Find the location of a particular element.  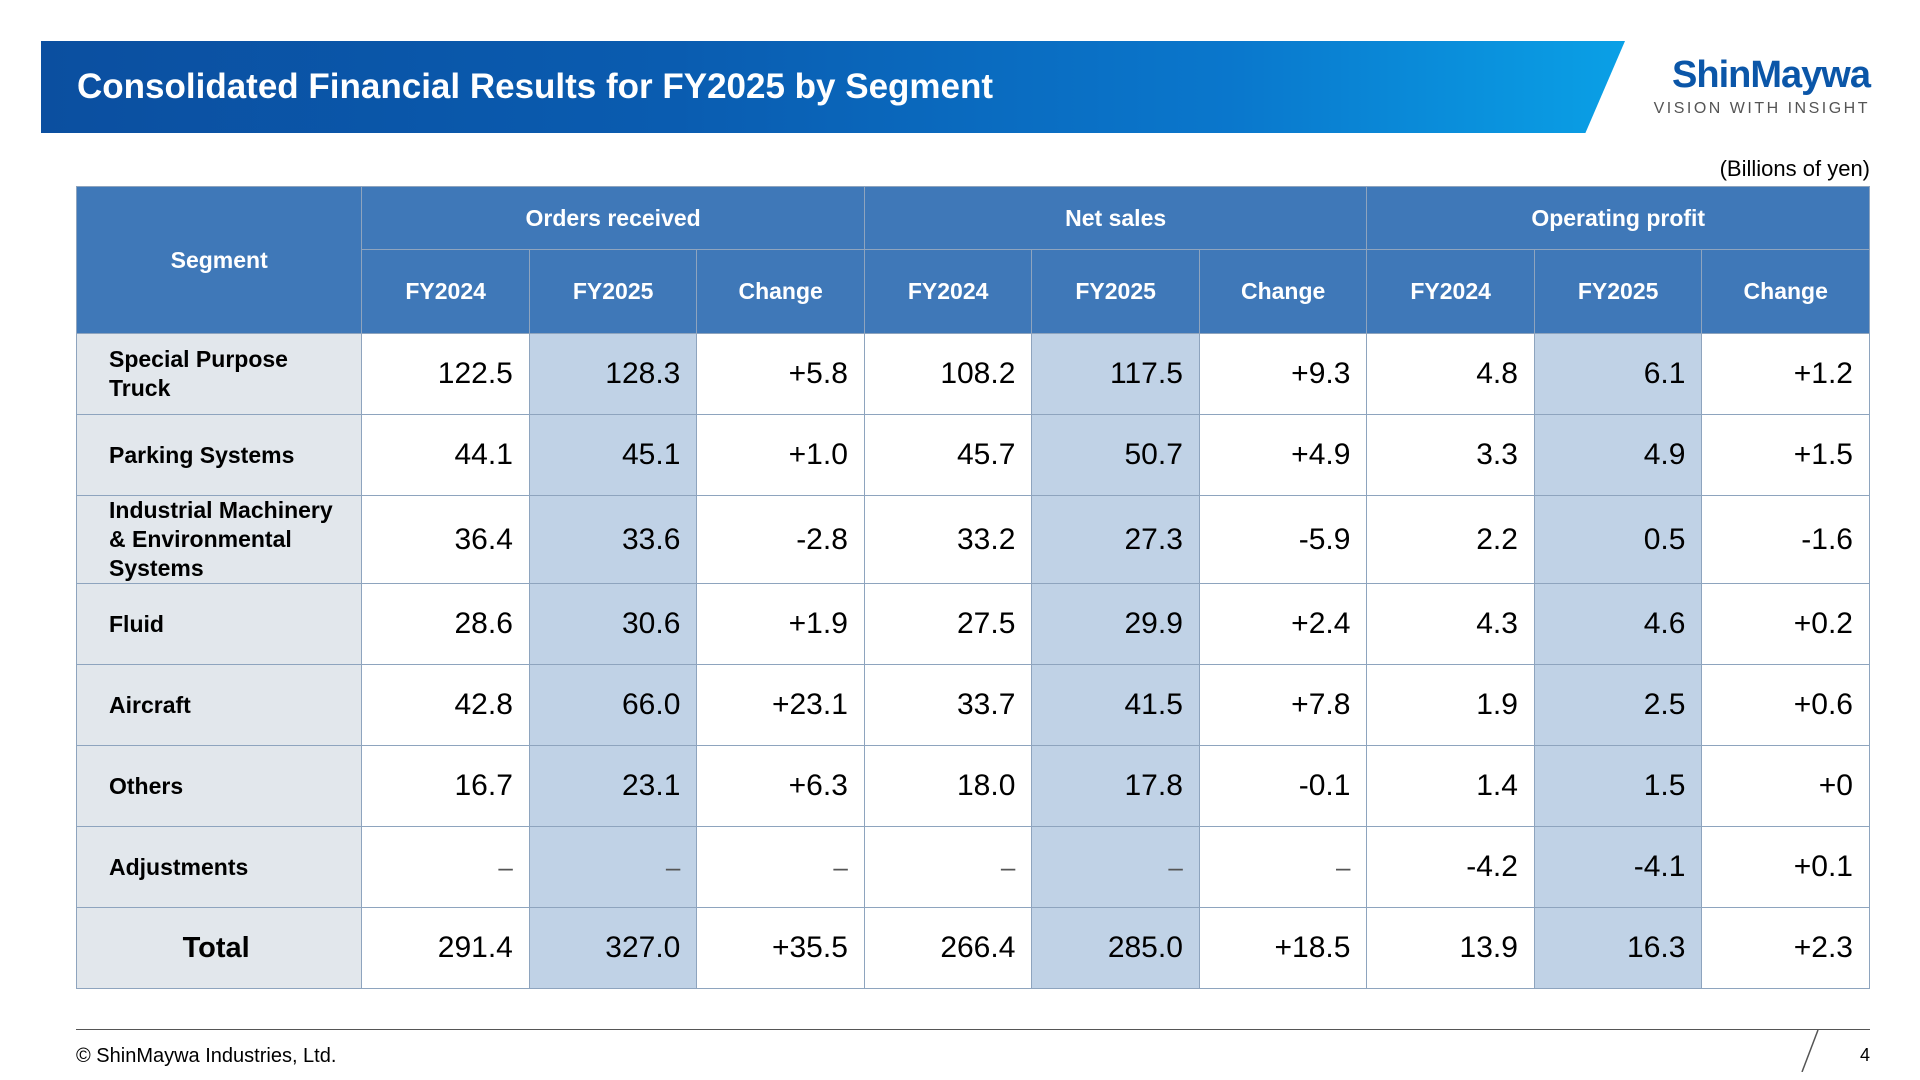

value-cell: +1.5 is located at coordinates (1785, 455).